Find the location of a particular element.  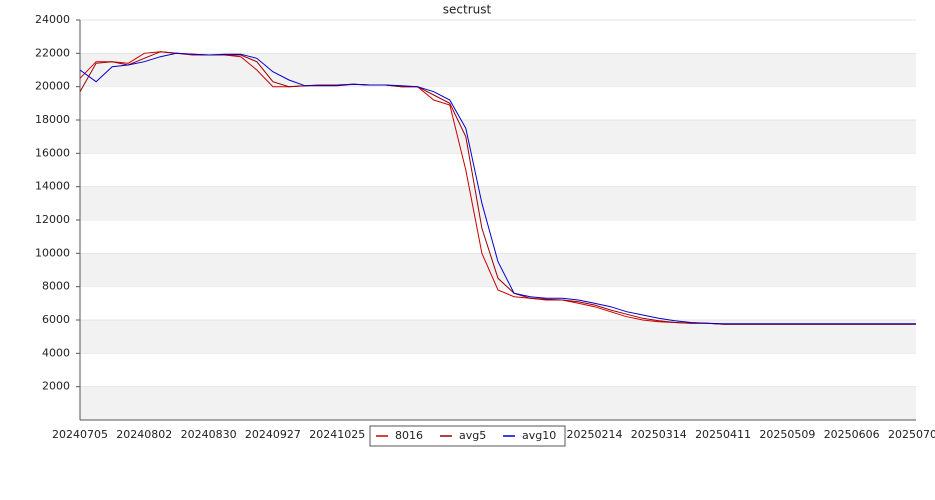

x-tick-label: 20240927 is located at coordinates (273, 434).